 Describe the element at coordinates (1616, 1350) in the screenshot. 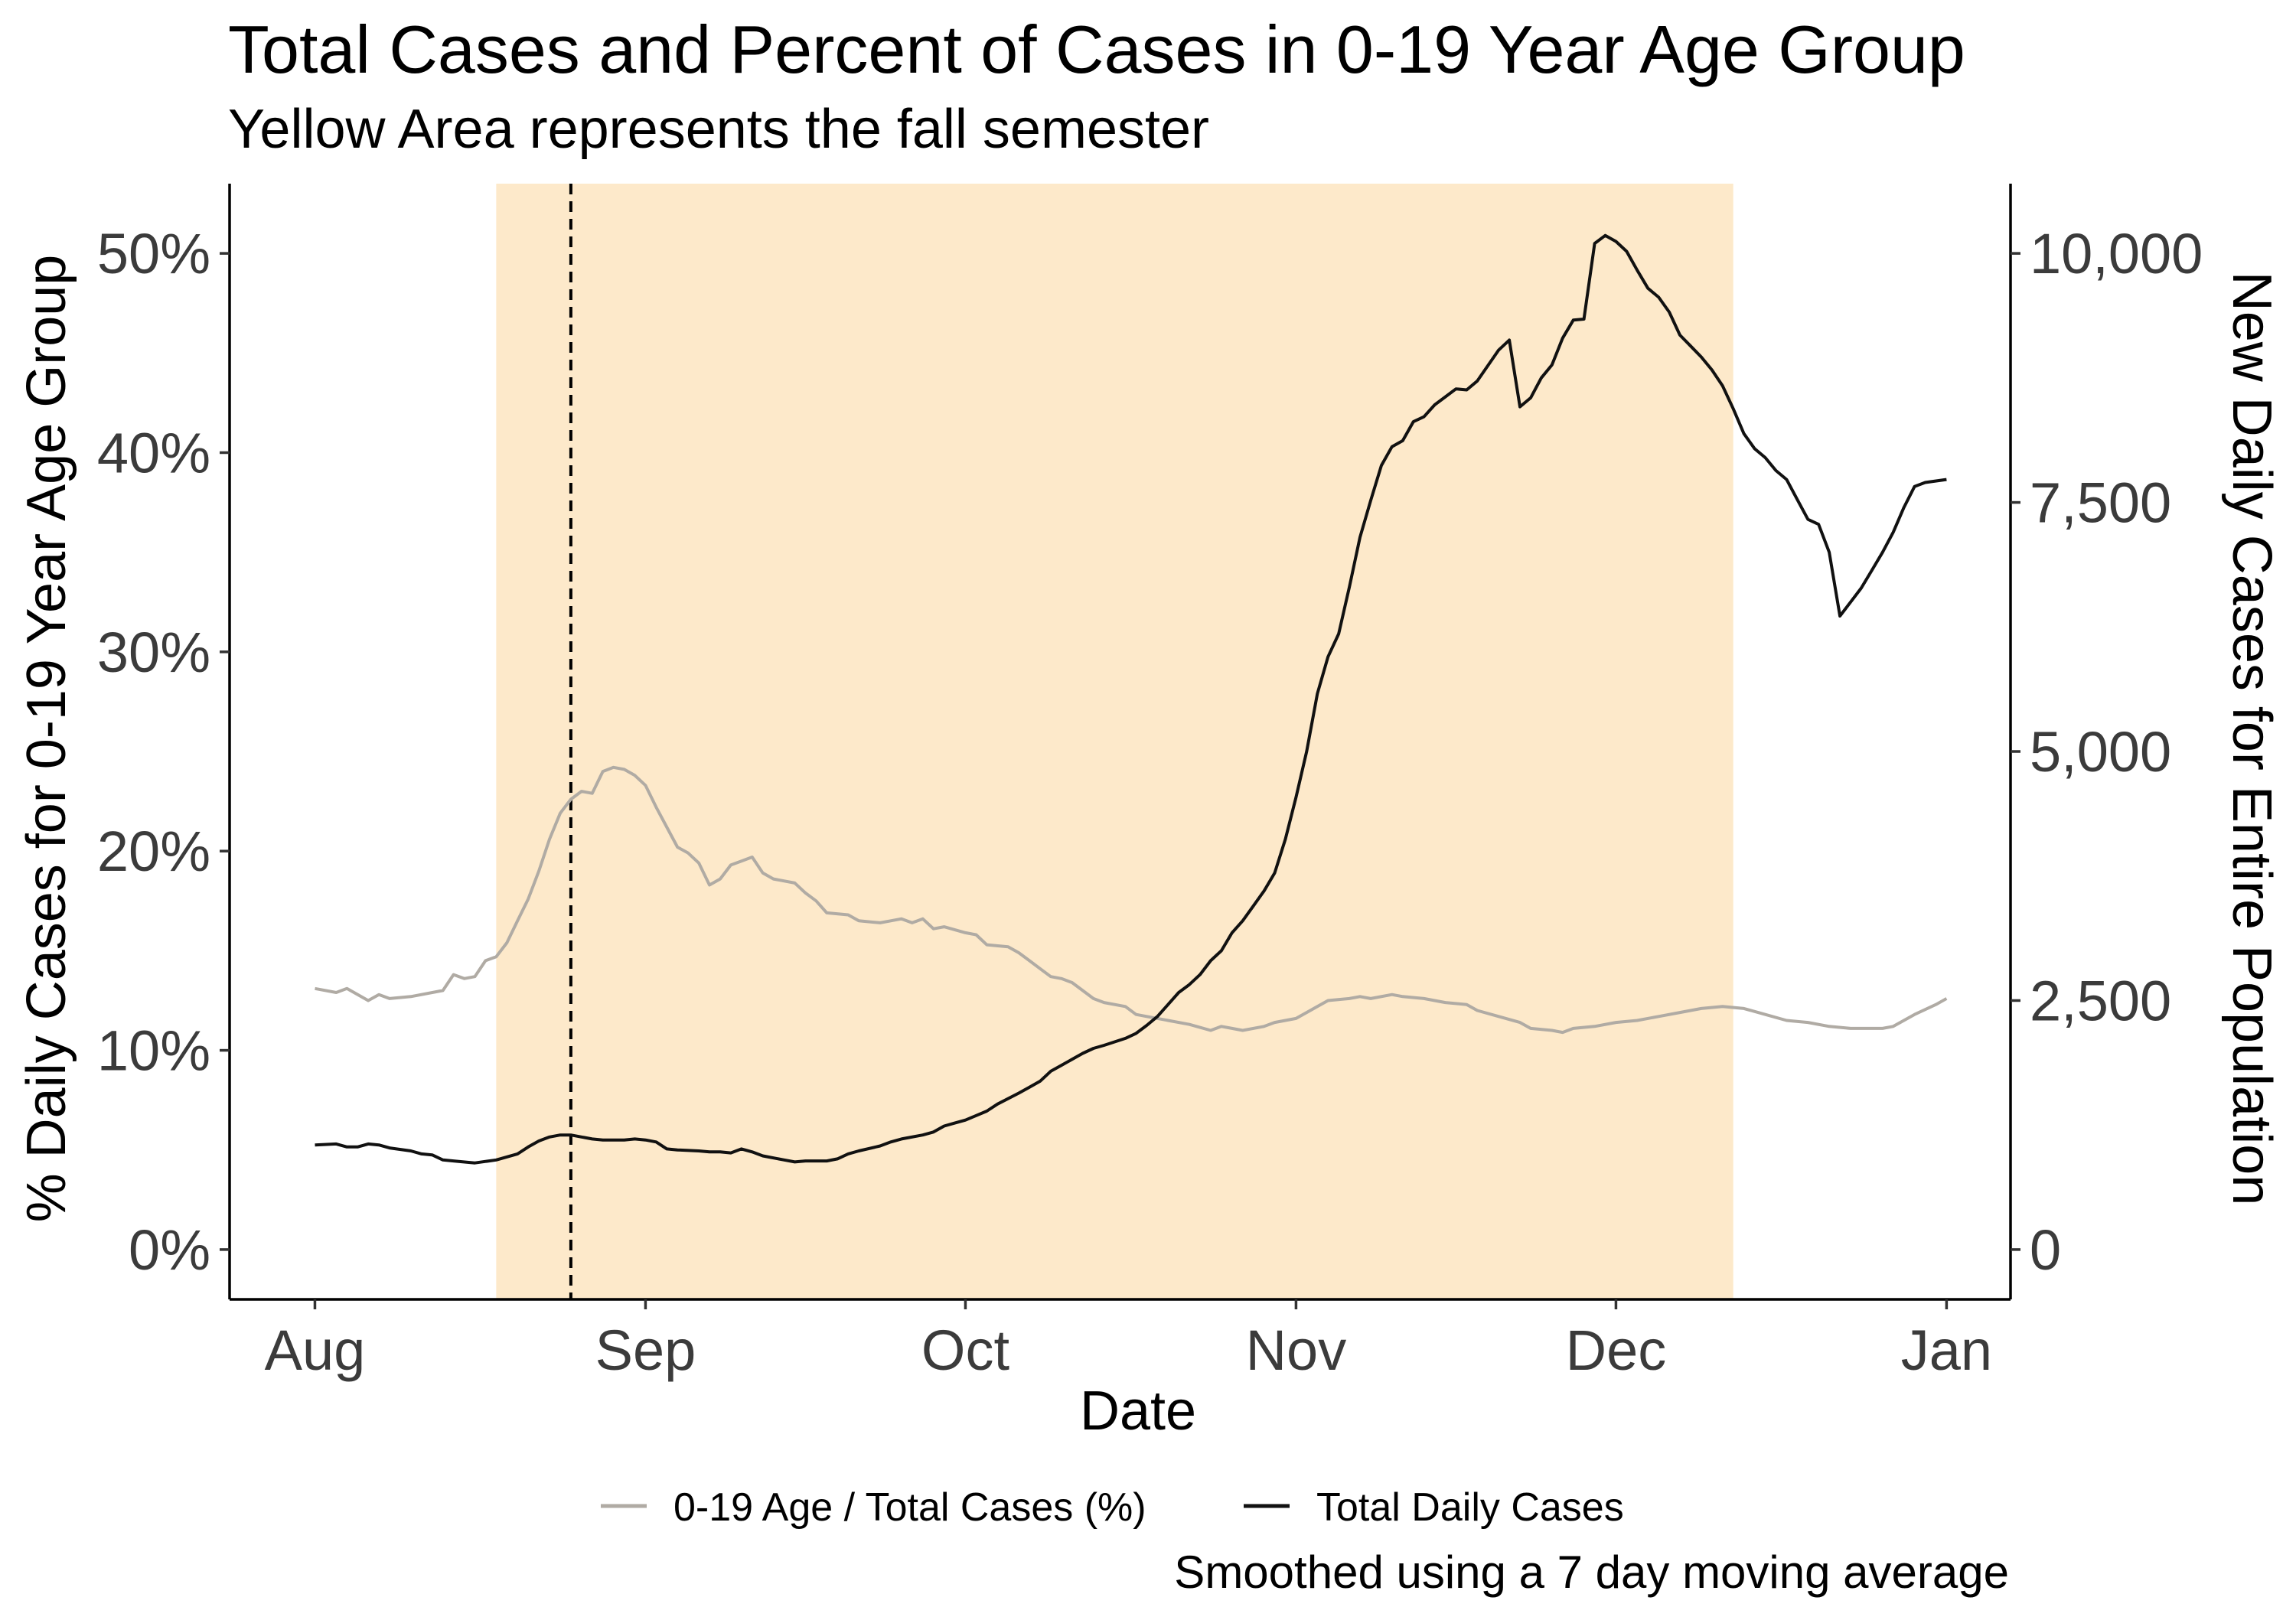

I see `x-tick-label: Dec` at that location.